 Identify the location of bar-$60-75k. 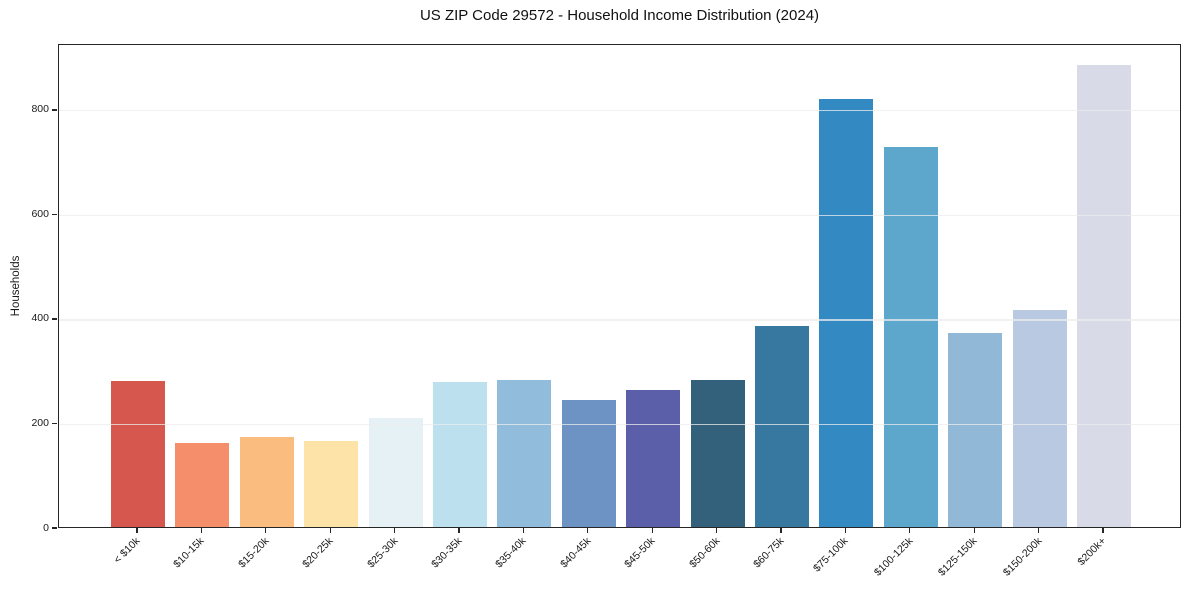
(782, 426).